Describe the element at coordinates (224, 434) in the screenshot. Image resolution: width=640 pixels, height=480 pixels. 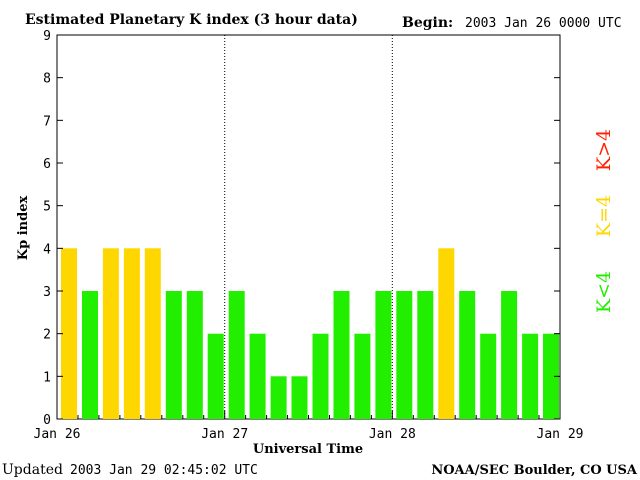
I see `x-tick-label: Jan 27` at that location.